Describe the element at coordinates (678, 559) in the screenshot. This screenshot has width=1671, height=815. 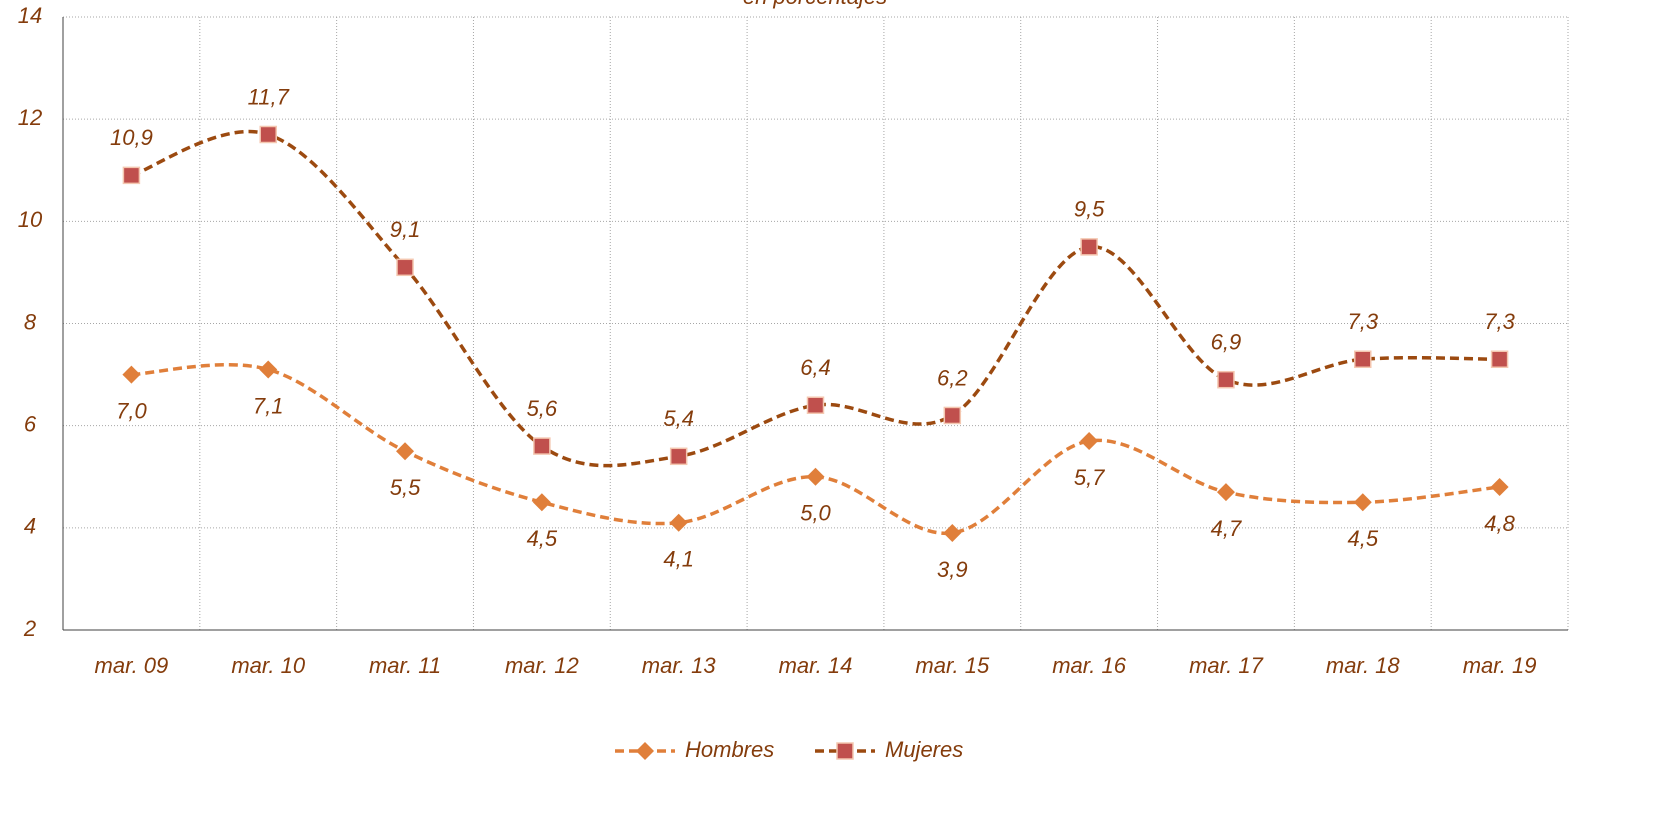
I see `data-label: 4,1` at that location.